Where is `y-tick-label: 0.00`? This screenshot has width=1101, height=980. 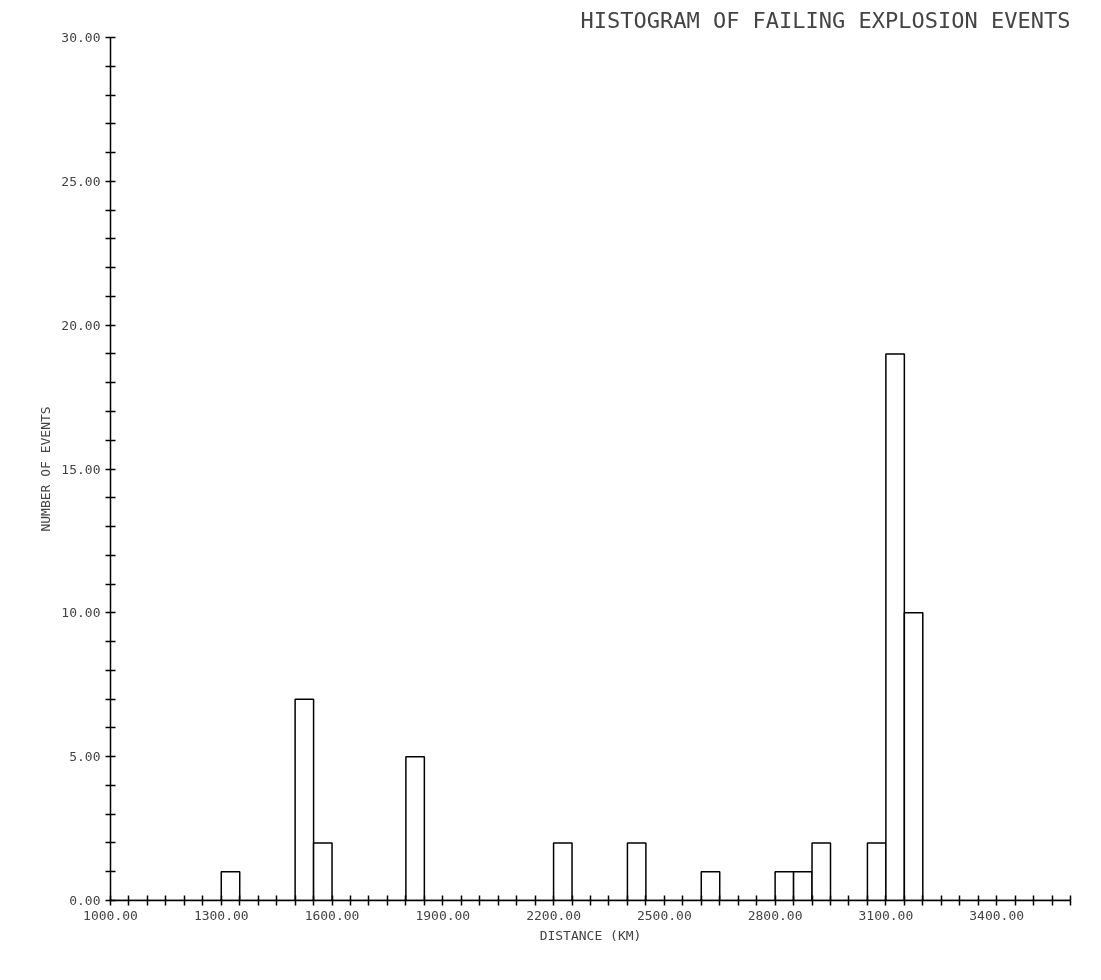 y-tick-label: 0.00 is located at coordinates (85, 900).